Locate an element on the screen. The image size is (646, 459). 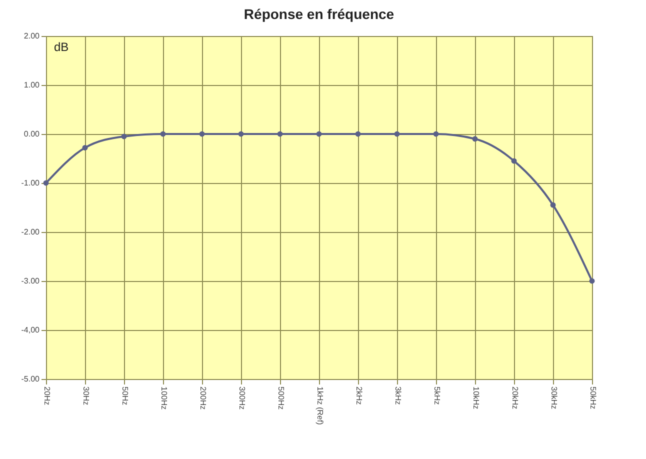
y-tick-label: -2.00 is located at coordinates (30, 232).